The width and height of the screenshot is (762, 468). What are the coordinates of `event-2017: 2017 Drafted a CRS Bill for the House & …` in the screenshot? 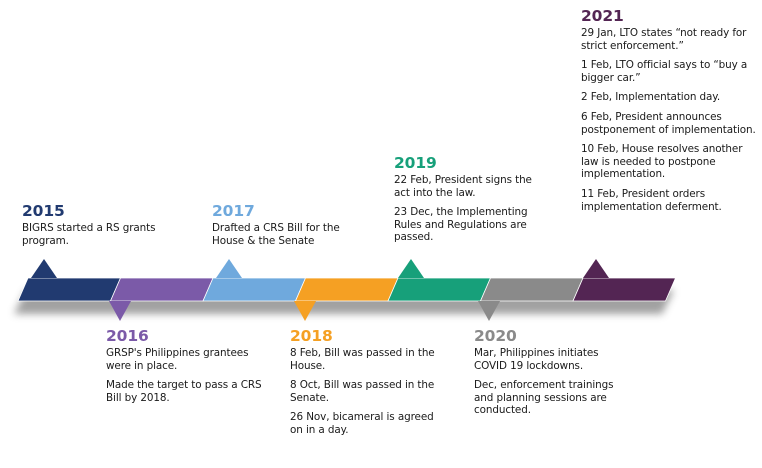 It's located at (287, 228).